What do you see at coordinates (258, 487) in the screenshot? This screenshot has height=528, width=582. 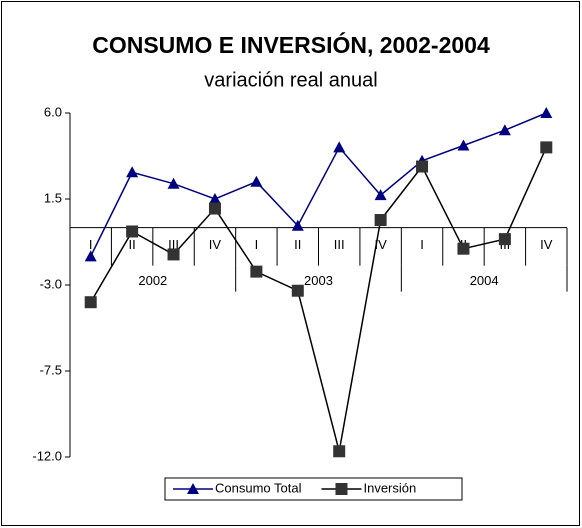 I see `legend-label: Consumo Total` at bounding box center [258, 487].